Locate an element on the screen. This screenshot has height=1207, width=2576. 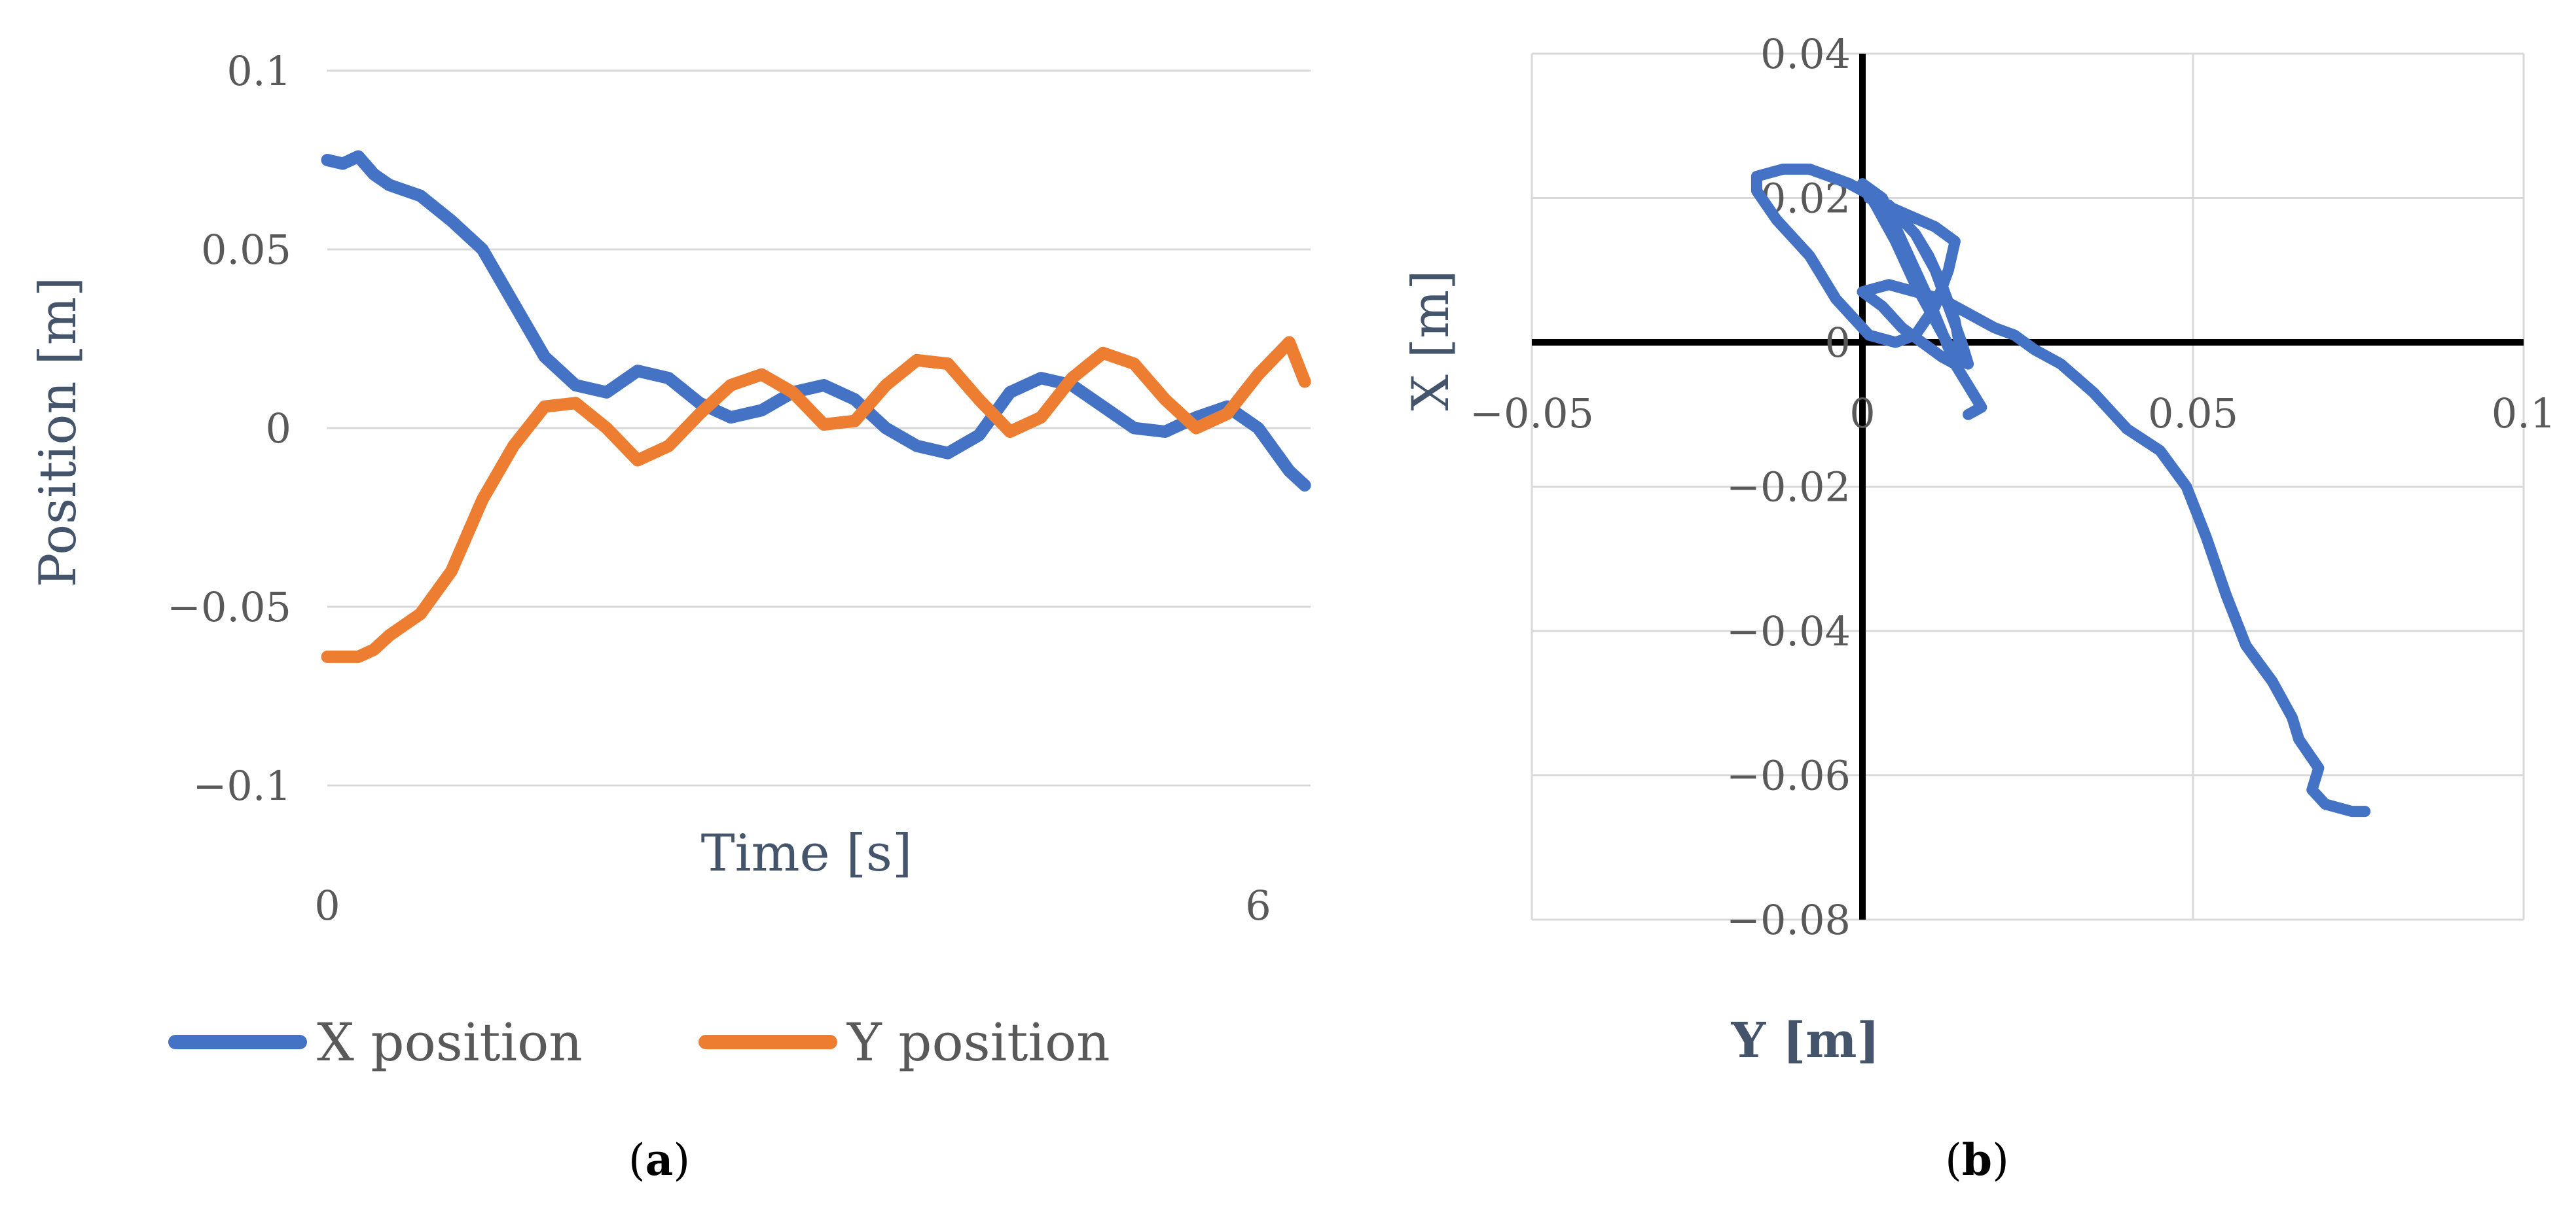
chart-b-x-tick-label: −0.05 is located at coordinates (1532, 413).